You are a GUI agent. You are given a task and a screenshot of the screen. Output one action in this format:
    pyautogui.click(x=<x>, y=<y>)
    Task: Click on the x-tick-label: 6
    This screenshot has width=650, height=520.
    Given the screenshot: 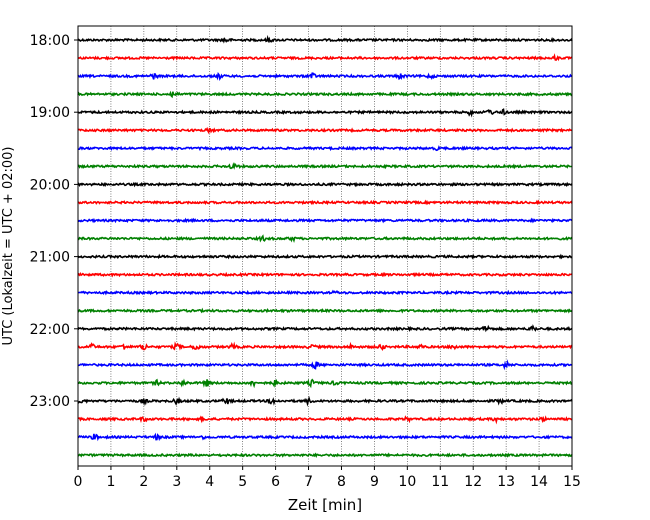 What is the action you would take?
    pyautogui.click(x=275, y=482)
    